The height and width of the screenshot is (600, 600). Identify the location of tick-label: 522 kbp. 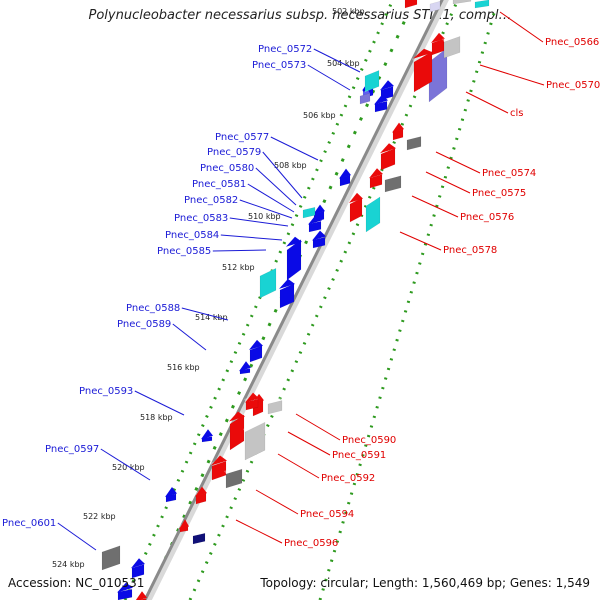
(99, 516).